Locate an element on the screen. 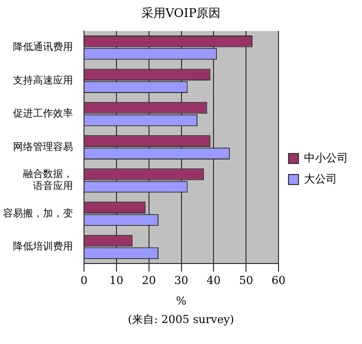  y-tick-label: 降低通讯费用 is located at coordinates (43, 47).